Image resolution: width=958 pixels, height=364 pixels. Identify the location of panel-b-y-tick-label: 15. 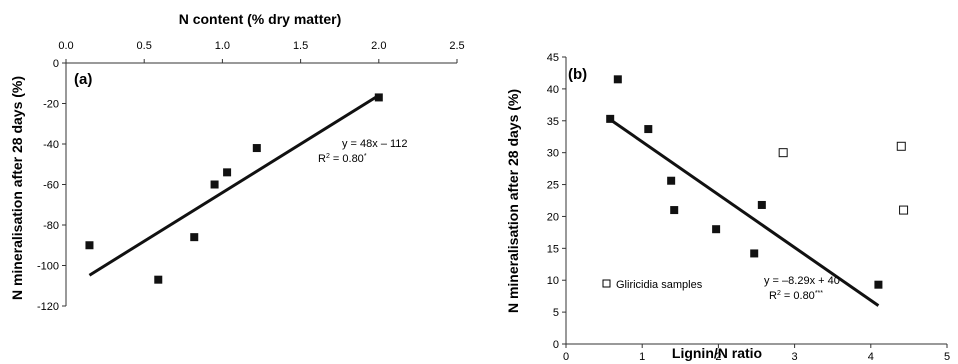
(553, 249).